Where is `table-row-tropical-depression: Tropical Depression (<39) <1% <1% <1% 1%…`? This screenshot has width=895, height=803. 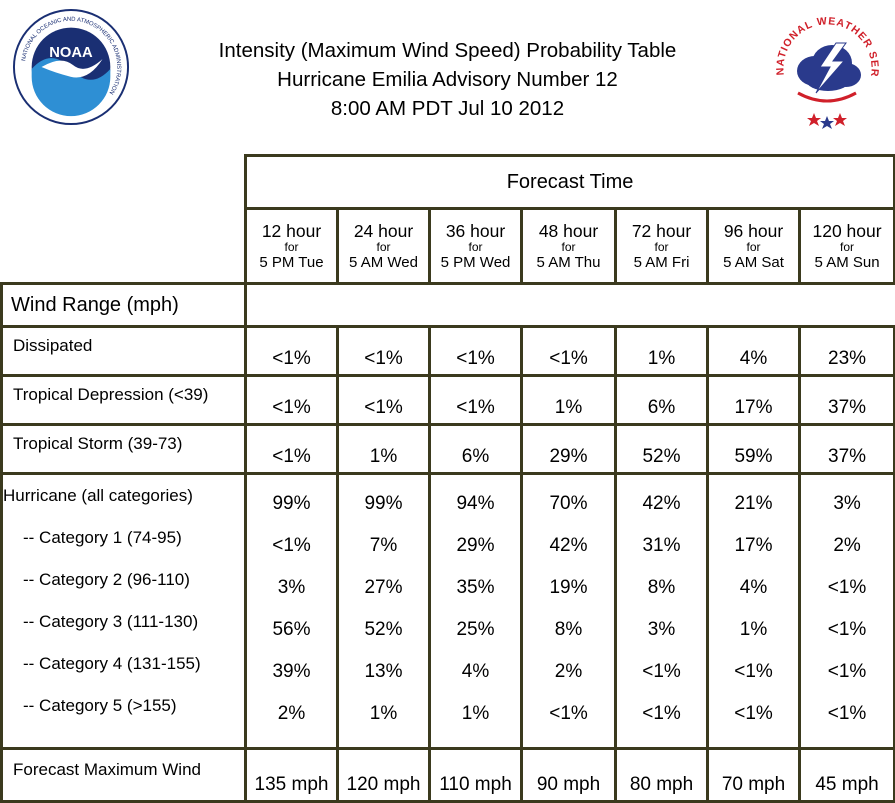 table-row-tropical-depression: Tropical Depression (<39) <1% <1% <1% 1%… is located at coordinates (447, 400).